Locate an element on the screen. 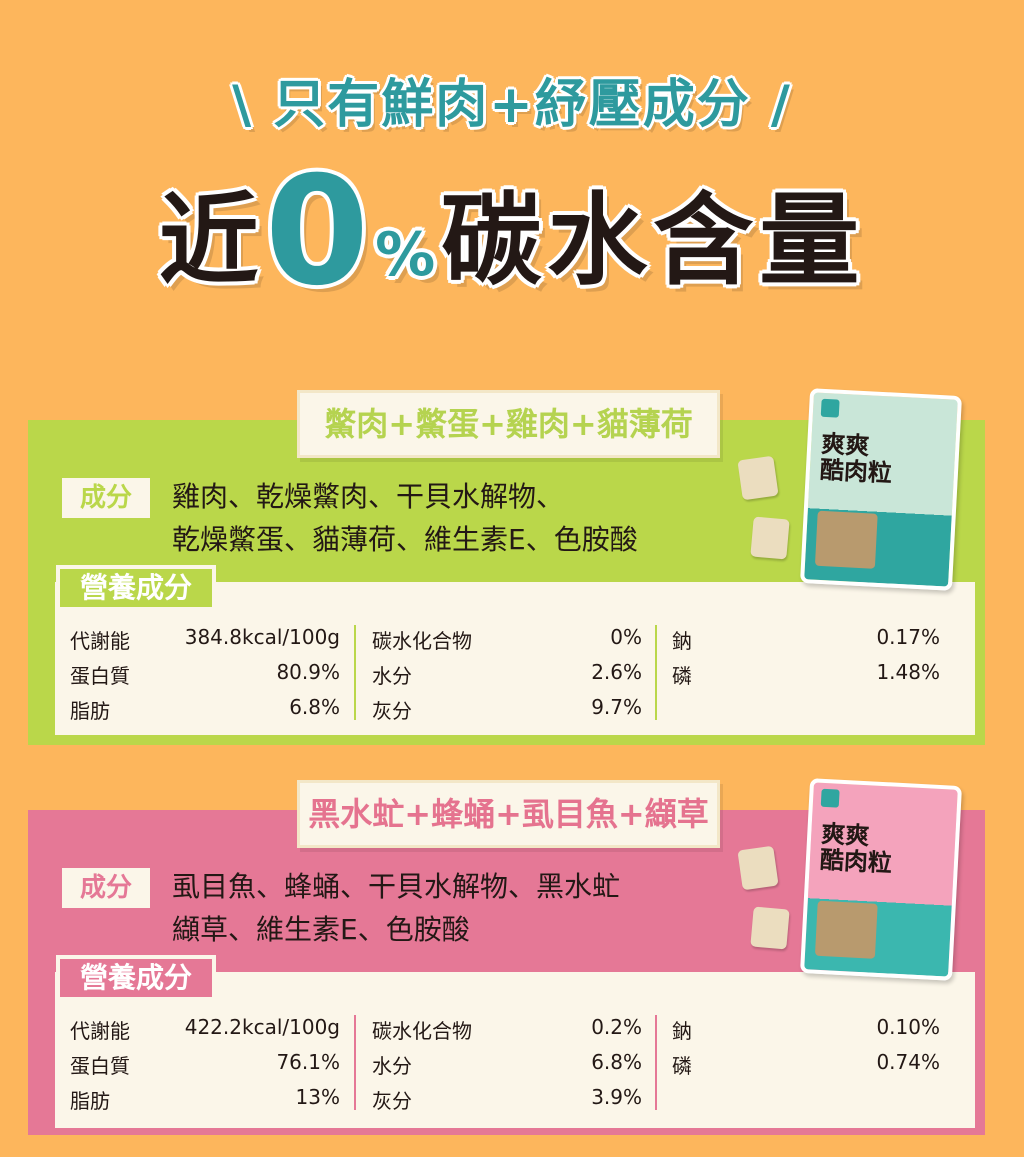 This screenshot has width=1024, height=1157. nutrient-value: 384.8kcal/100g is located at coordinates (262, 637).